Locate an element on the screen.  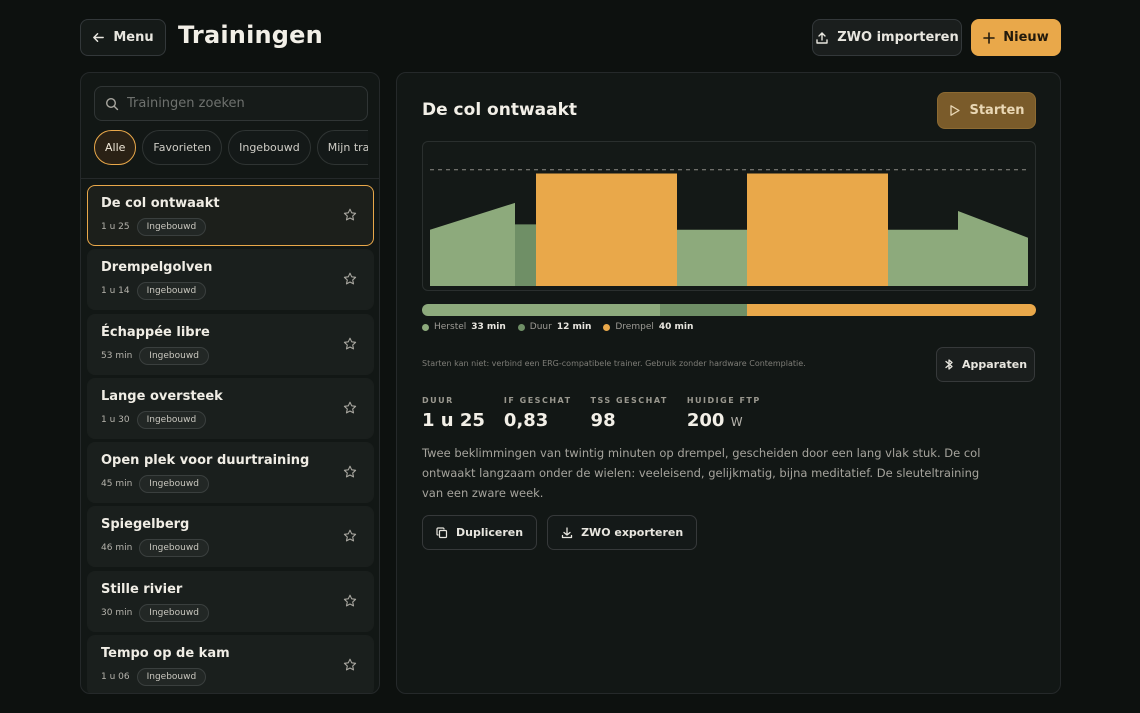
start-label: Starten is located at coordinates (997, 110).